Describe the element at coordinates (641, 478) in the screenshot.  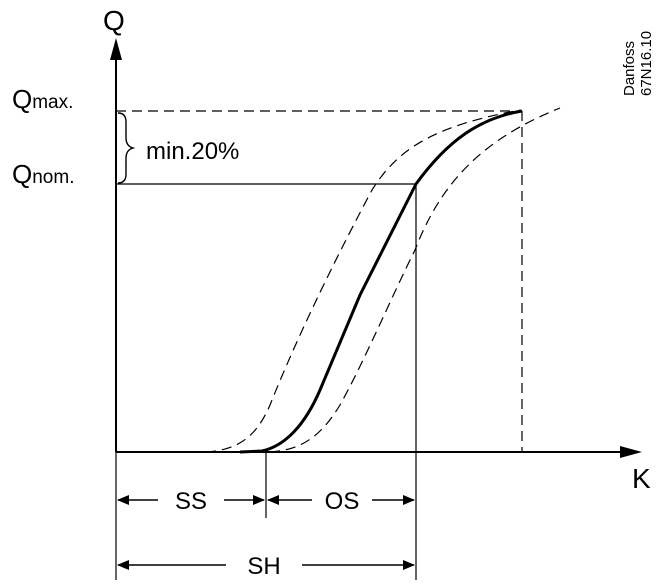
I see `x-axis-label: K` at that location.